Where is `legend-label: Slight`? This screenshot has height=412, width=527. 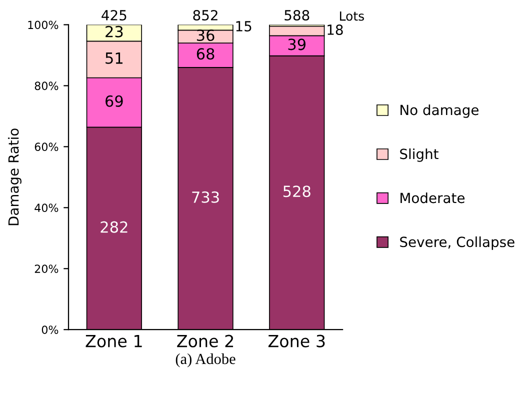 legend-label: Slight is located at coordinates (419, 155).